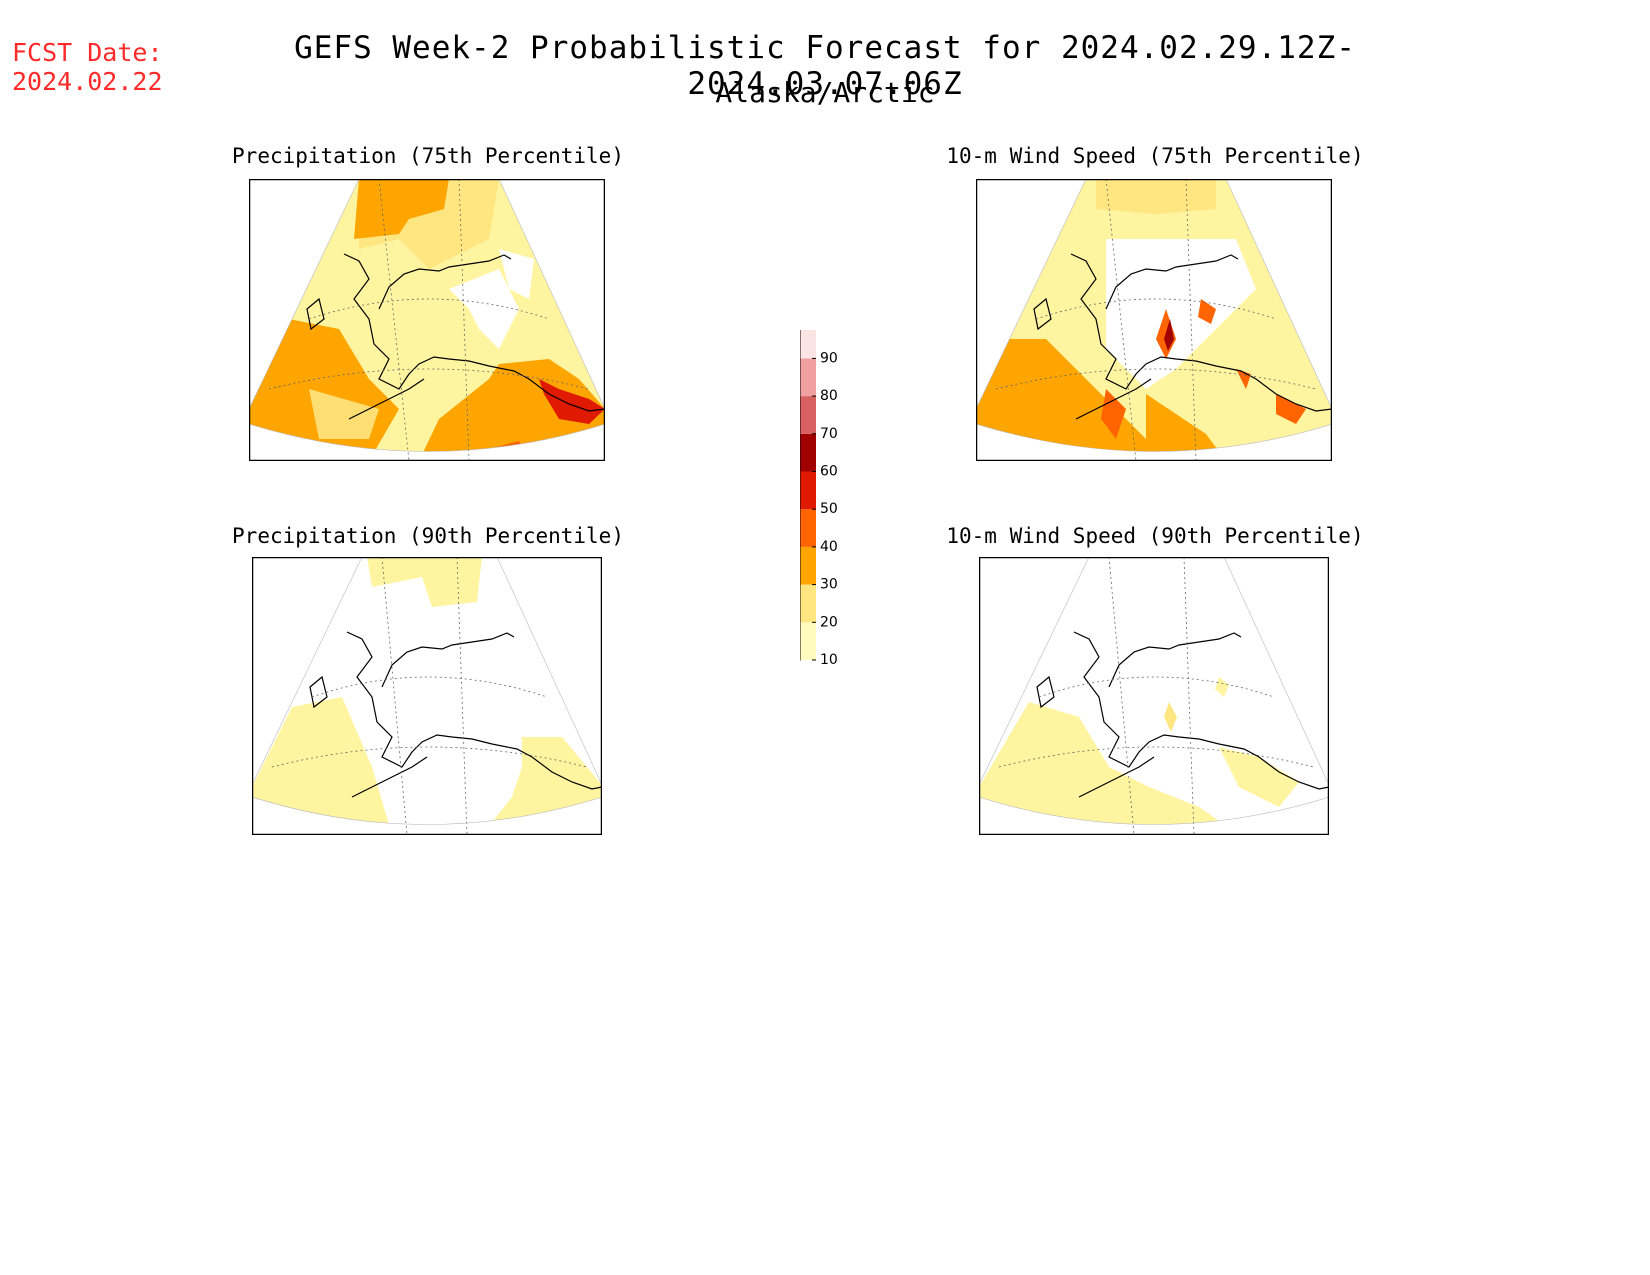  Describe the element at coordinates (825, 92) in the screenshot. I see `region-subtitle: Alaska/Arctic` at that location.